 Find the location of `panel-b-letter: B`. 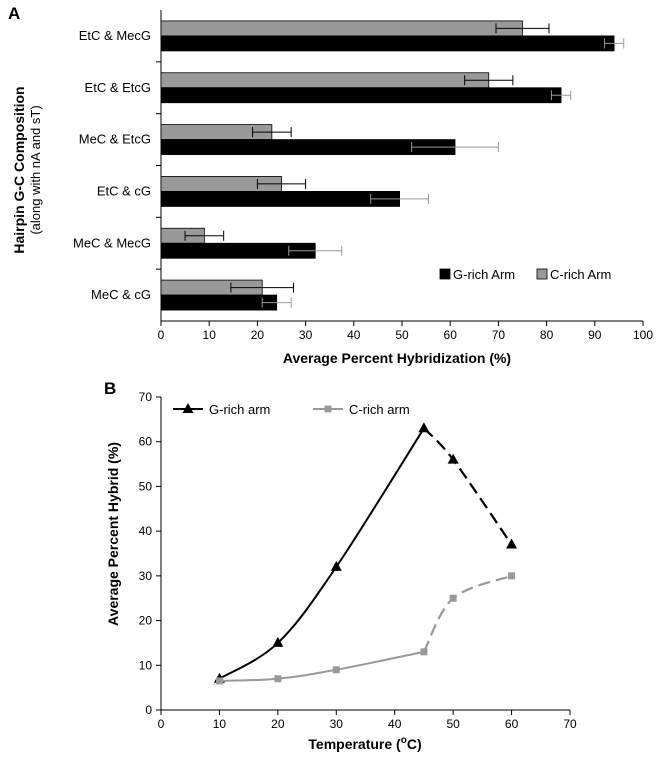

panel-b-letter: B is located at coordinates (110, 388).